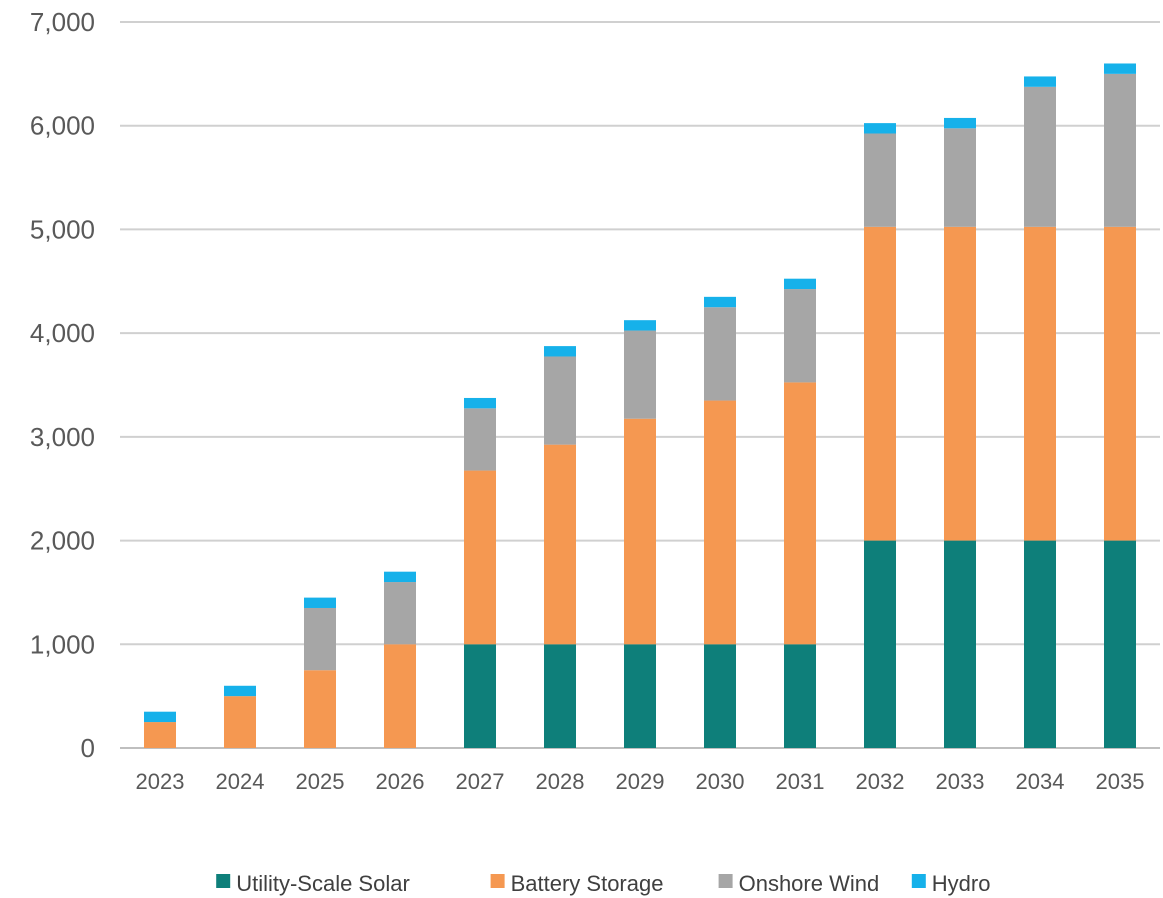 This screenshot has height=898, width=1163. What do you see at coordinates (961, 883) in the screenshot?
I see `legend-label: Hydro` at bounding box center [961, 883].